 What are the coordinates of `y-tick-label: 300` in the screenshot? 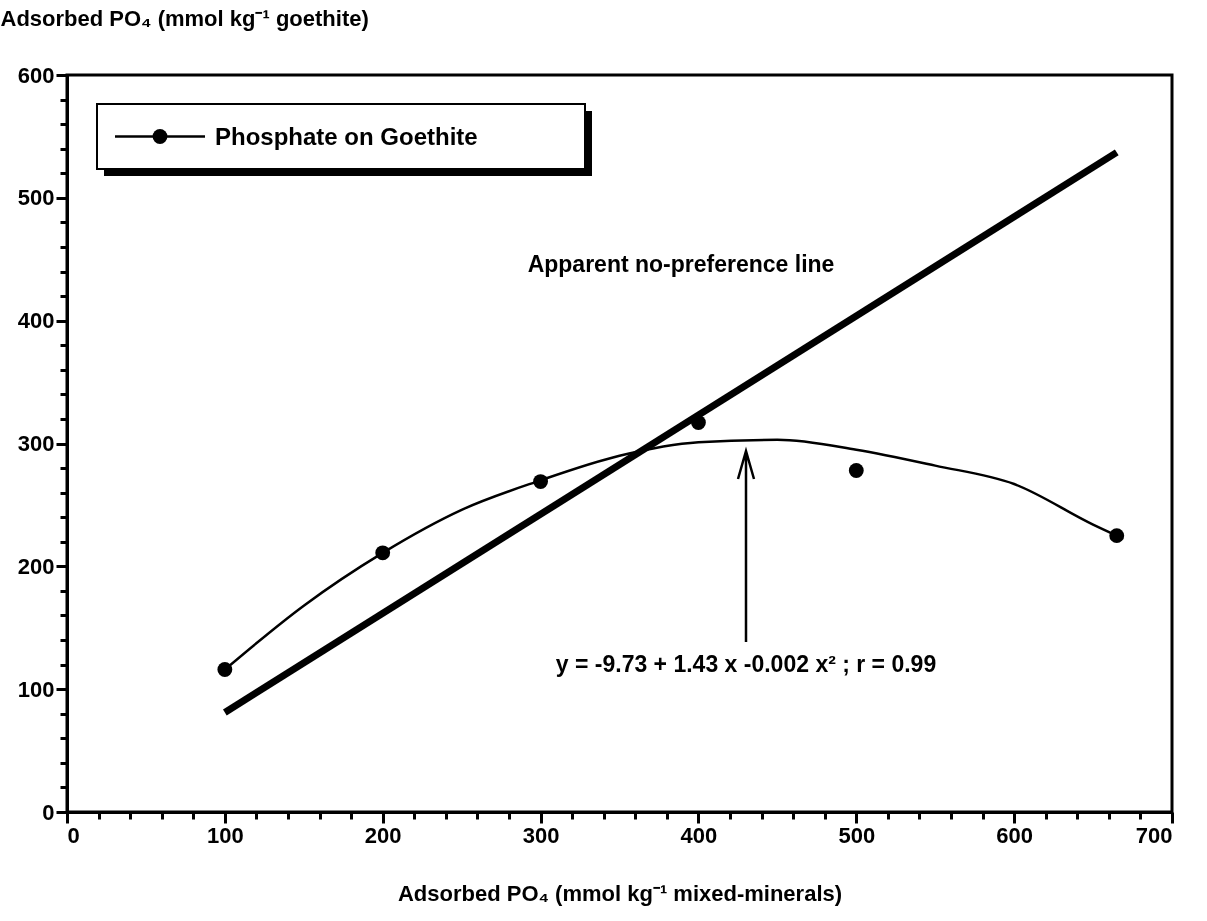 It's located at (36, 443).